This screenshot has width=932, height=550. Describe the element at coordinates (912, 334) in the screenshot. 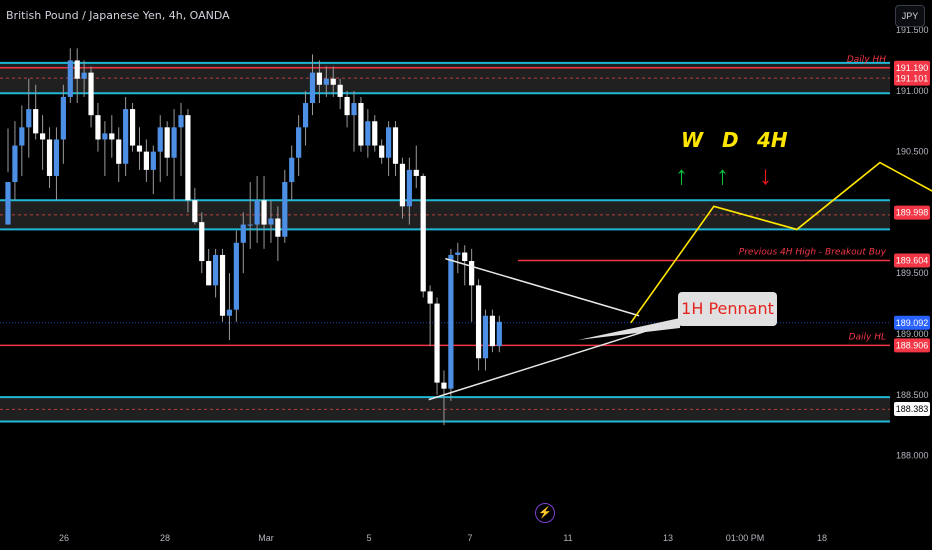

I see `y-tick-label: 189.000` at that location.